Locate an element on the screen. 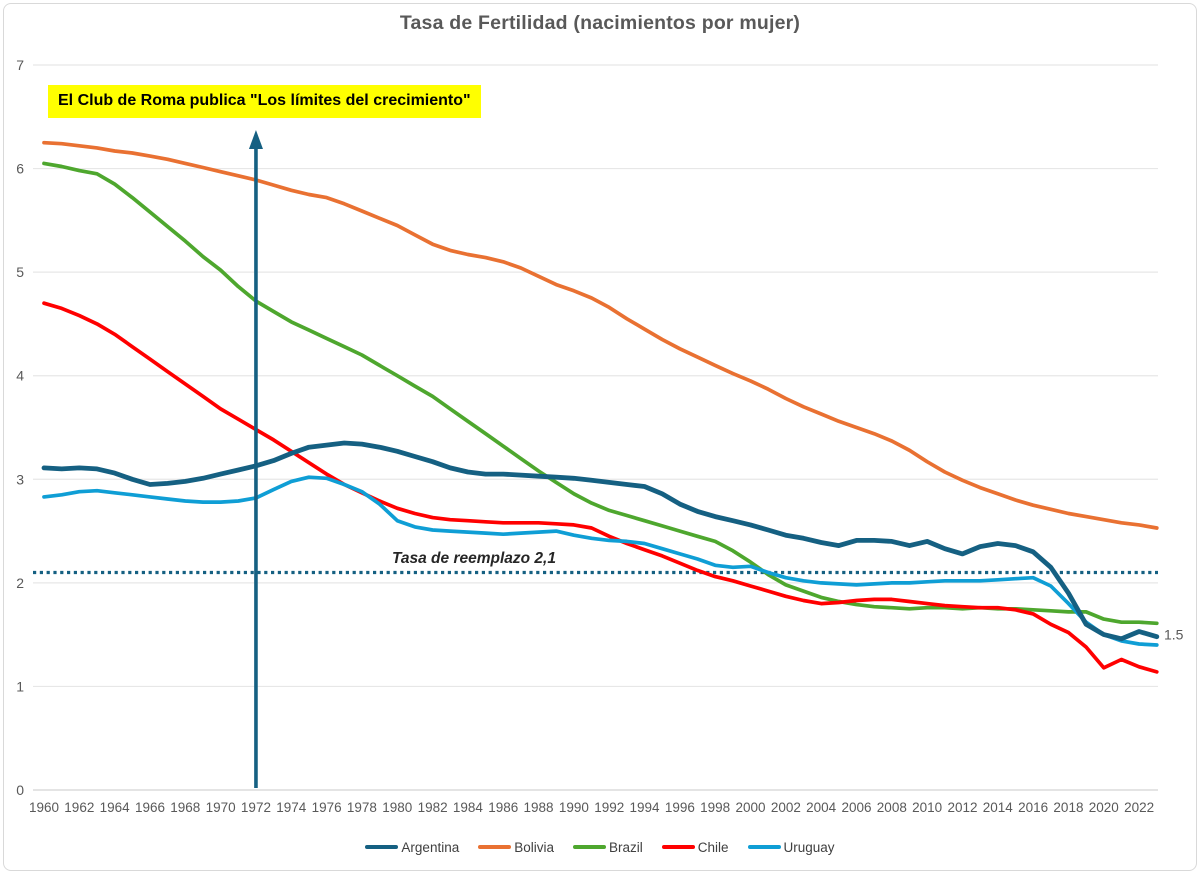 The width and height of the screenshot is (1200, 874). y-axis-label: 1 is located at coordinates (20, 686).